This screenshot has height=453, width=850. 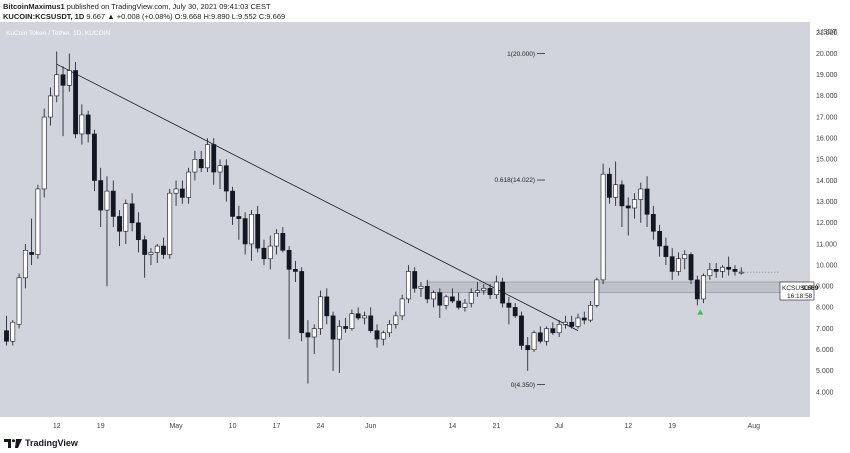 What do you see at coordinates (44, 16) in the screenshot?
I see `symbol-name: KUCOIN:KCSUSDT, 1D` at bounding box center [44, 16].